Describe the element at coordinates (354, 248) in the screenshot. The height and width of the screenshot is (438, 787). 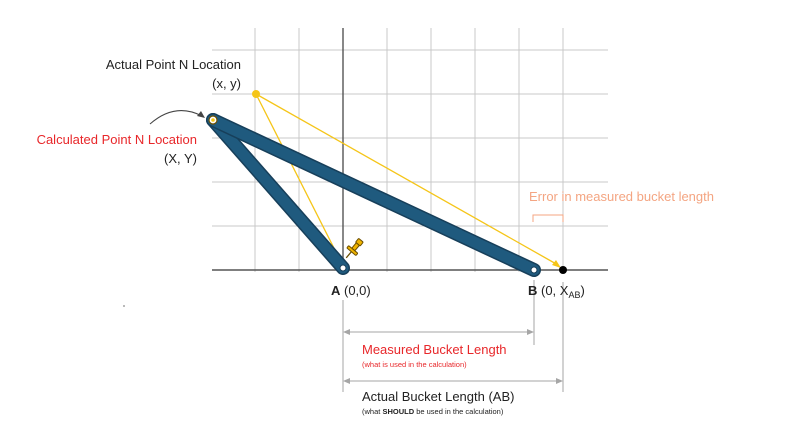
I see `push-pin-icon` at that location.